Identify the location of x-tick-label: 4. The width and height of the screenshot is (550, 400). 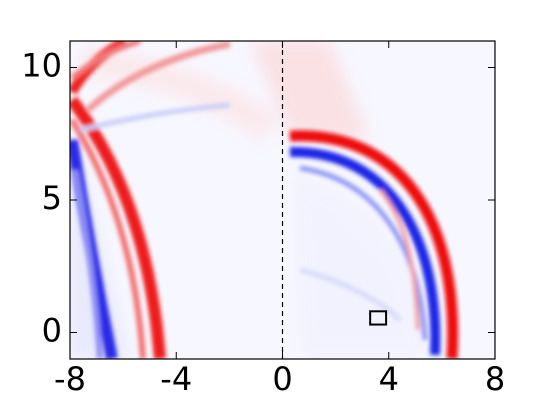
(389, 379).